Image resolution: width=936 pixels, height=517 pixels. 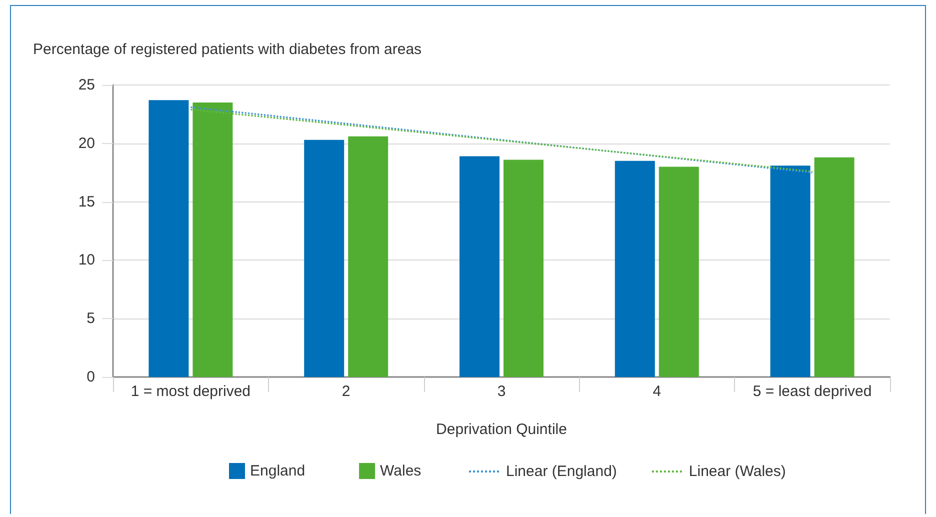 What do you see at coordinates (657, 391) in the screenshot?
I see `x-tick-label: 4` at bounding box center [657, 391].